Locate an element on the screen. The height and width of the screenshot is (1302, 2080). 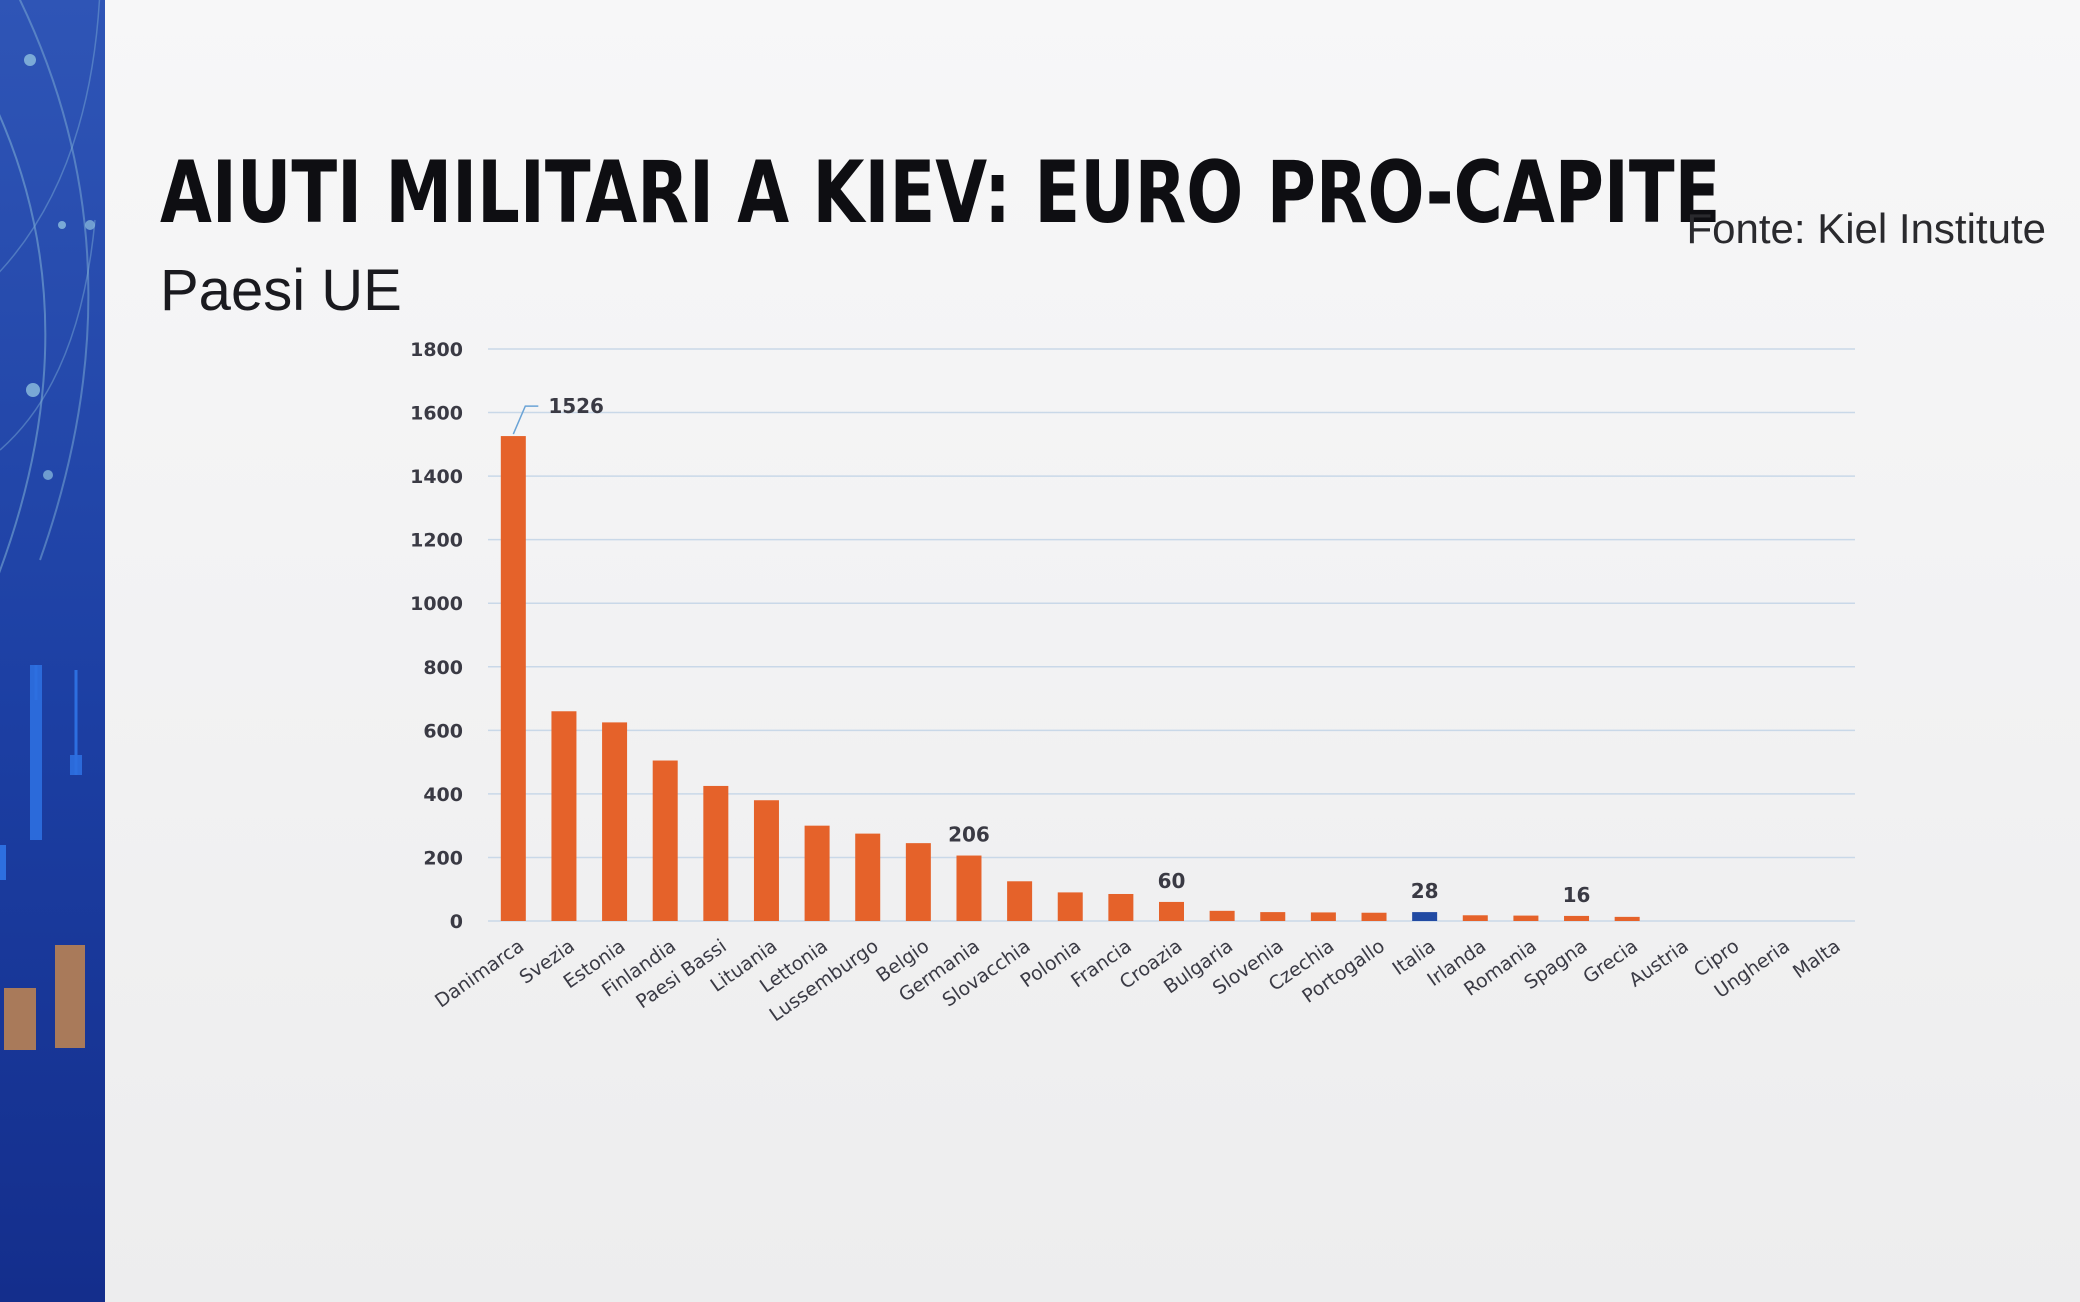
y-tick-label: 1200 is located at coordinates (436, 541).